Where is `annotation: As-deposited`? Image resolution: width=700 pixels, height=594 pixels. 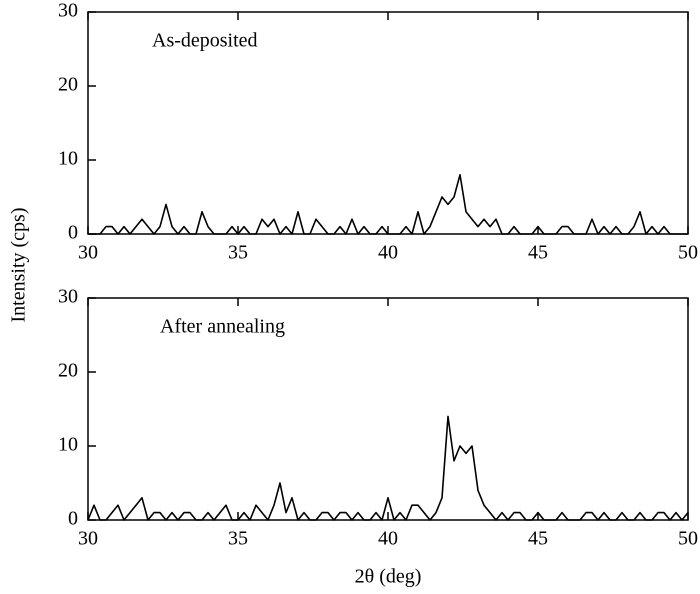
annotation: As-deposited is located at coordinates (205, 41).